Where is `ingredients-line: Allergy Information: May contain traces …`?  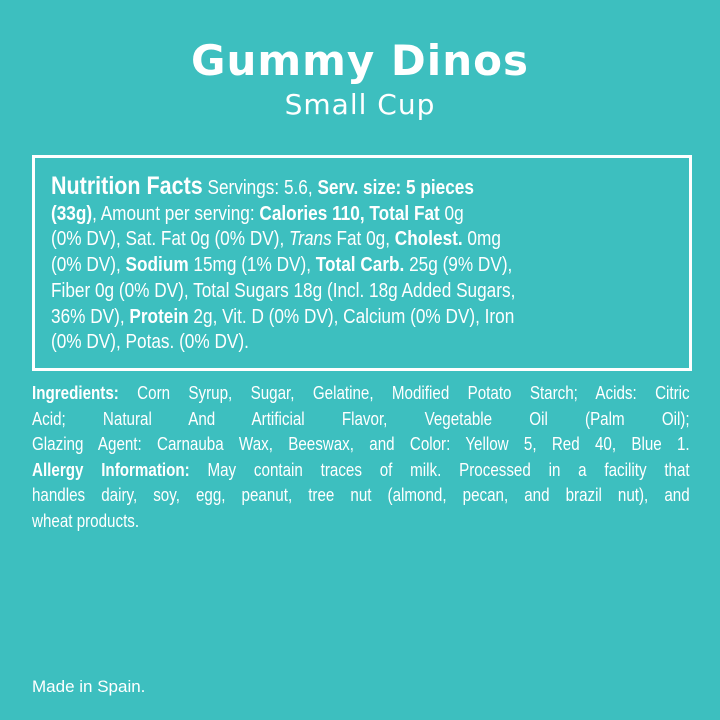 ingredients-line: Allergy Information: May contain traces … is located at coordinates (361, 470).